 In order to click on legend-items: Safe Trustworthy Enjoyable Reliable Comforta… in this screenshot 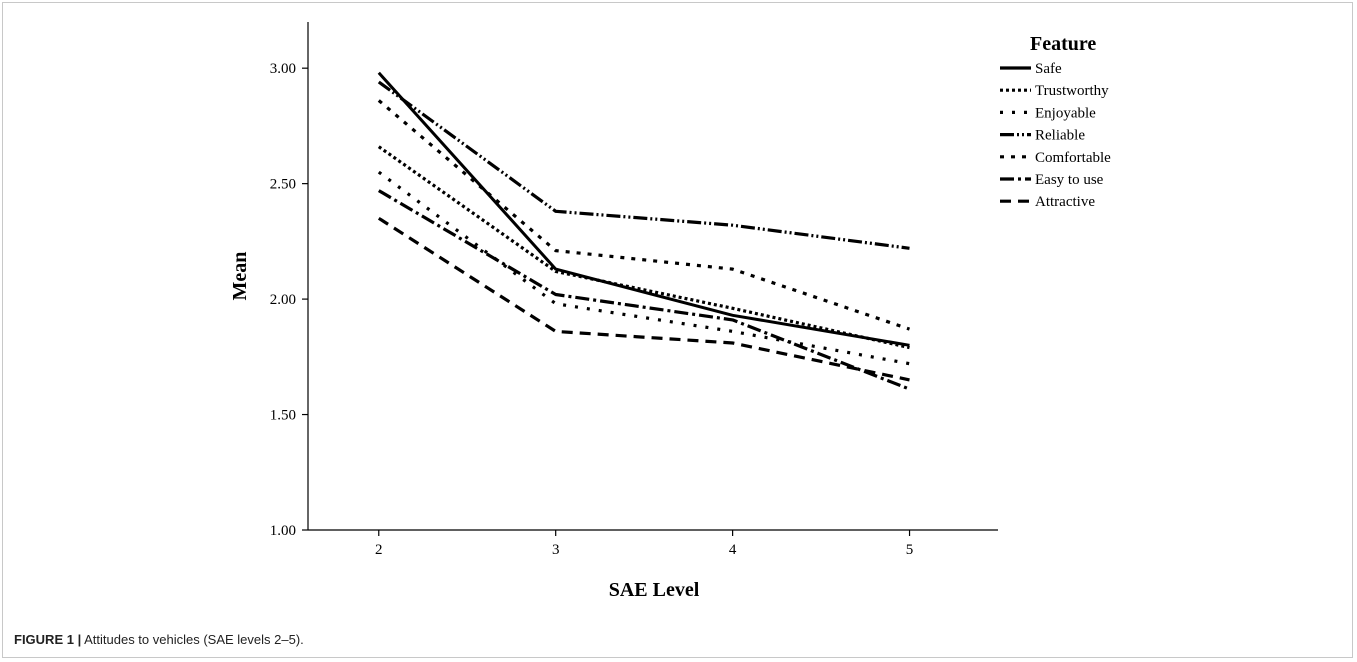, I will do `click(1055, 135)`.